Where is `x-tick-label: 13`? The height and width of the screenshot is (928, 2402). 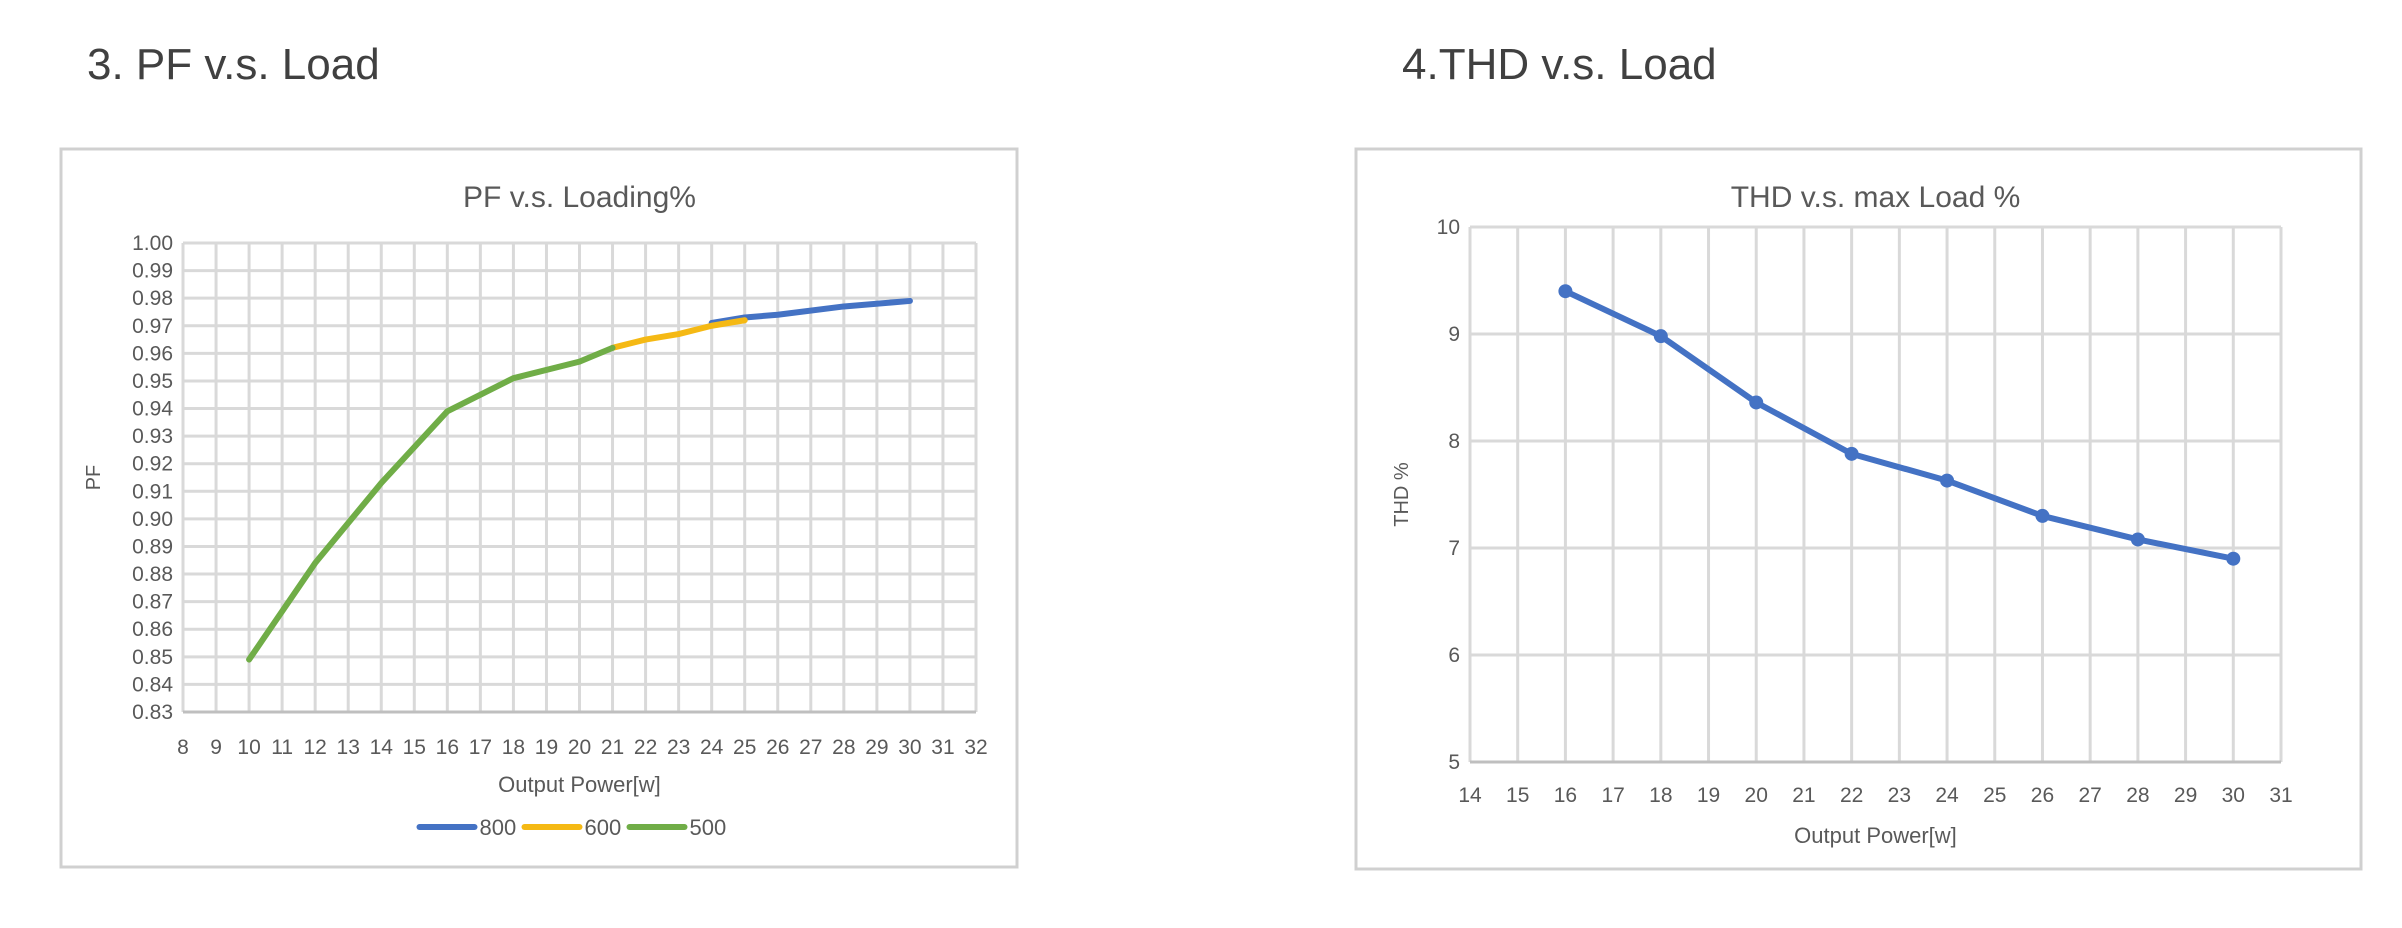 x-tick-label: 13 is located at coordinates (348, 747).